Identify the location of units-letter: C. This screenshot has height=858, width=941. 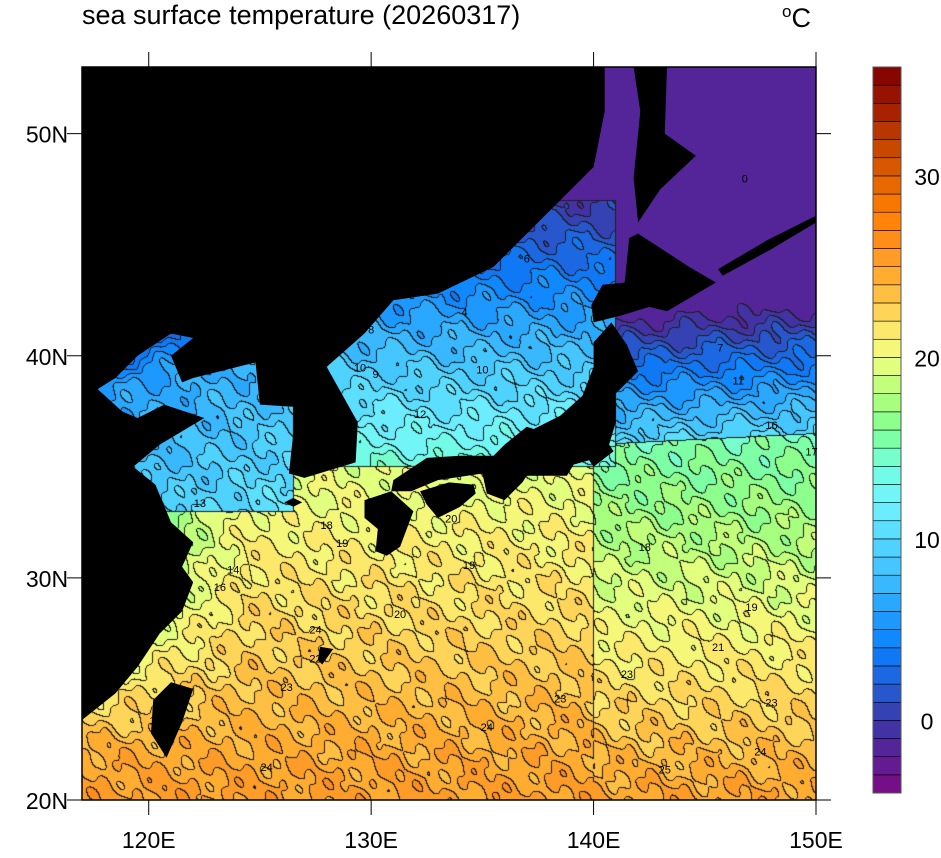
(801, 18).